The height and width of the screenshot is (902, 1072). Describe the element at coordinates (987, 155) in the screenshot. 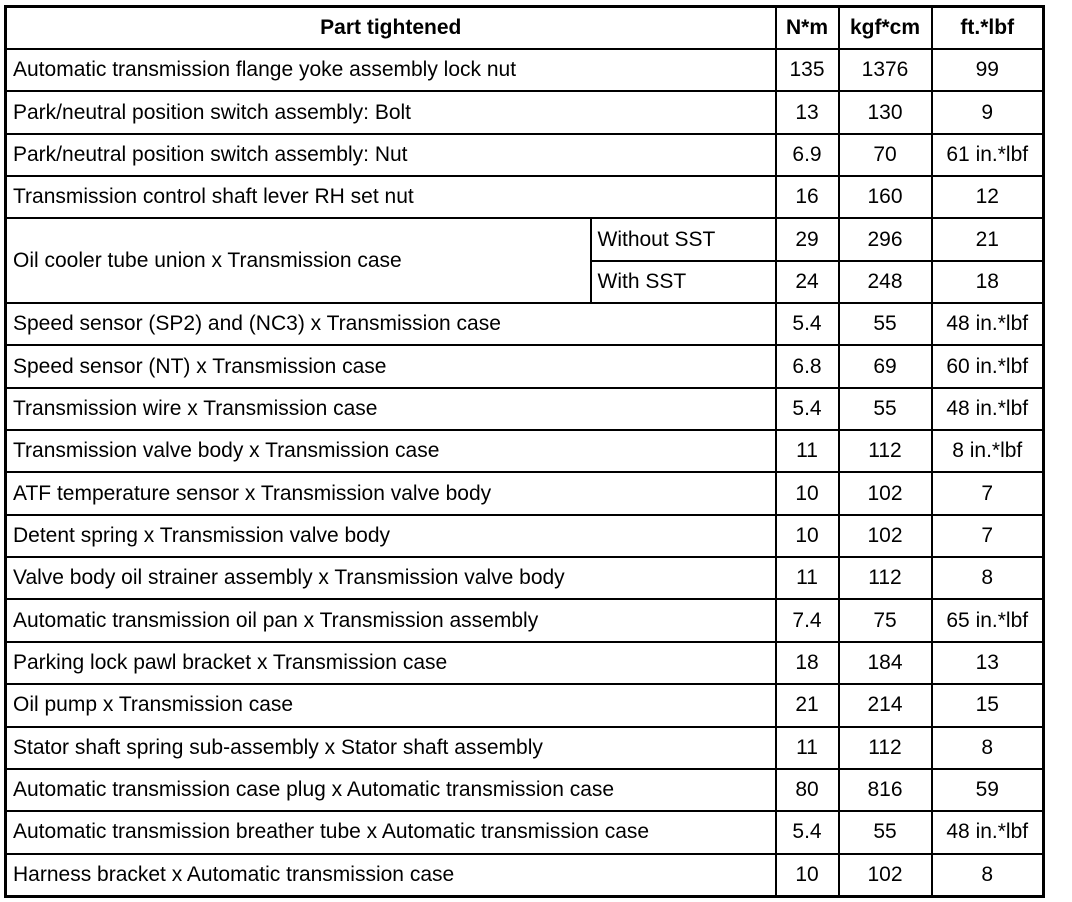

I see `ftlbf-cell: 61 in.*lbf` at that location.